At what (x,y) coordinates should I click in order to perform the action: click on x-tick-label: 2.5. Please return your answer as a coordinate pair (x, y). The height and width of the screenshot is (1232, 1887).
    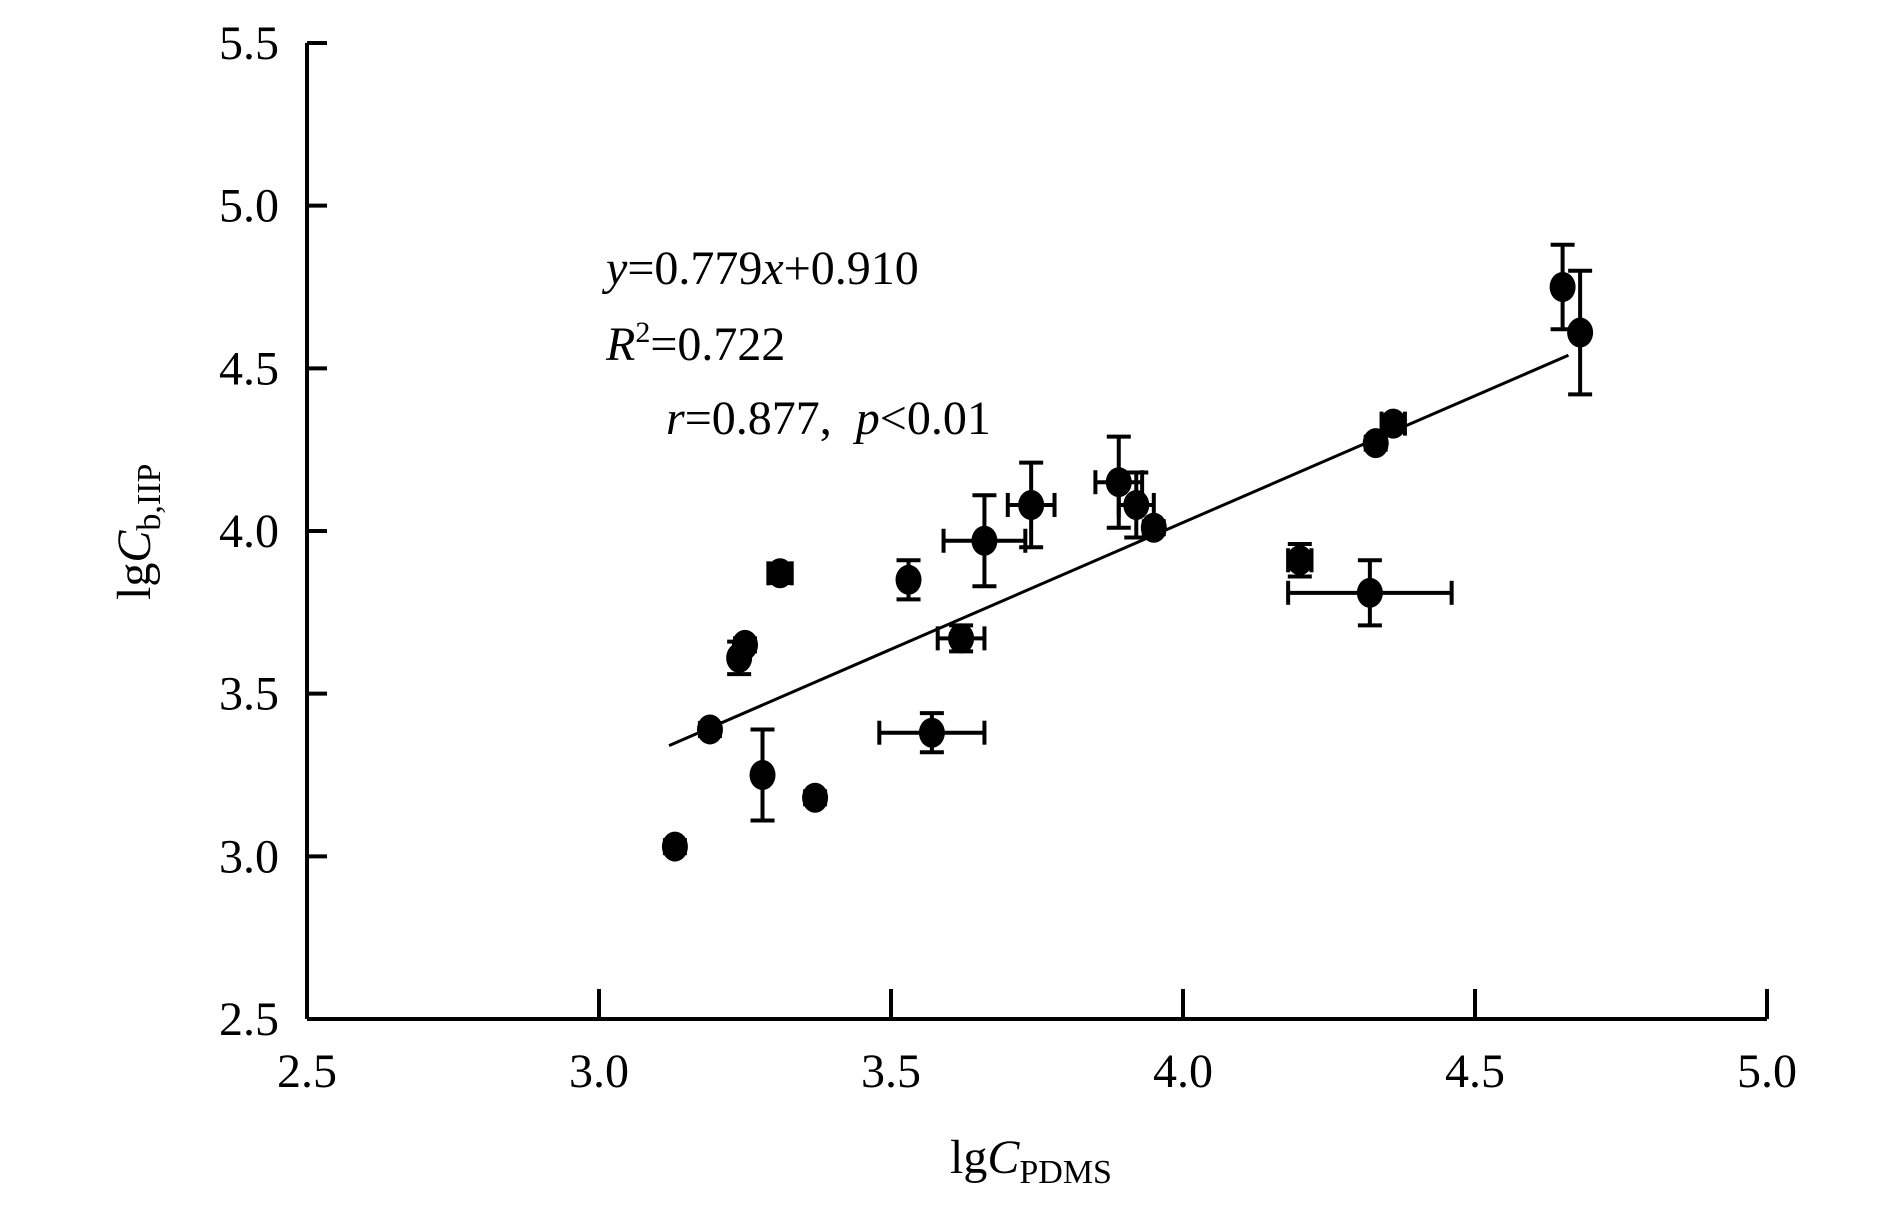
    Looking at the image, I should click on (307, 1071).